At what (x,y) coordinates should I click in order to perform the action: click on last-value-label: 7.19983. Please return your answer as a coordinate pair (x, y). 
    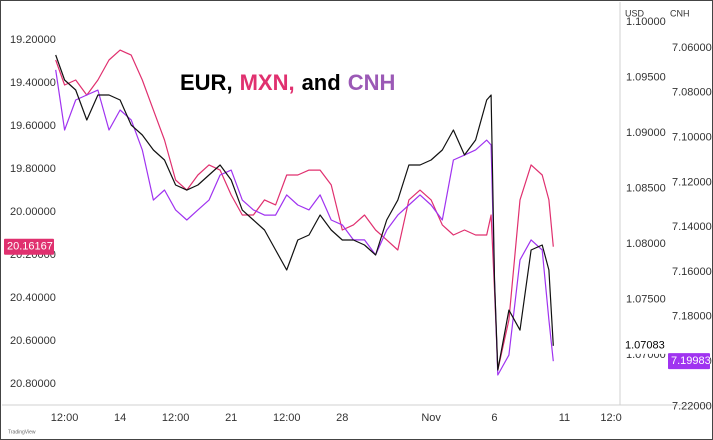
    Looking at the image, I should click on (691, 361).